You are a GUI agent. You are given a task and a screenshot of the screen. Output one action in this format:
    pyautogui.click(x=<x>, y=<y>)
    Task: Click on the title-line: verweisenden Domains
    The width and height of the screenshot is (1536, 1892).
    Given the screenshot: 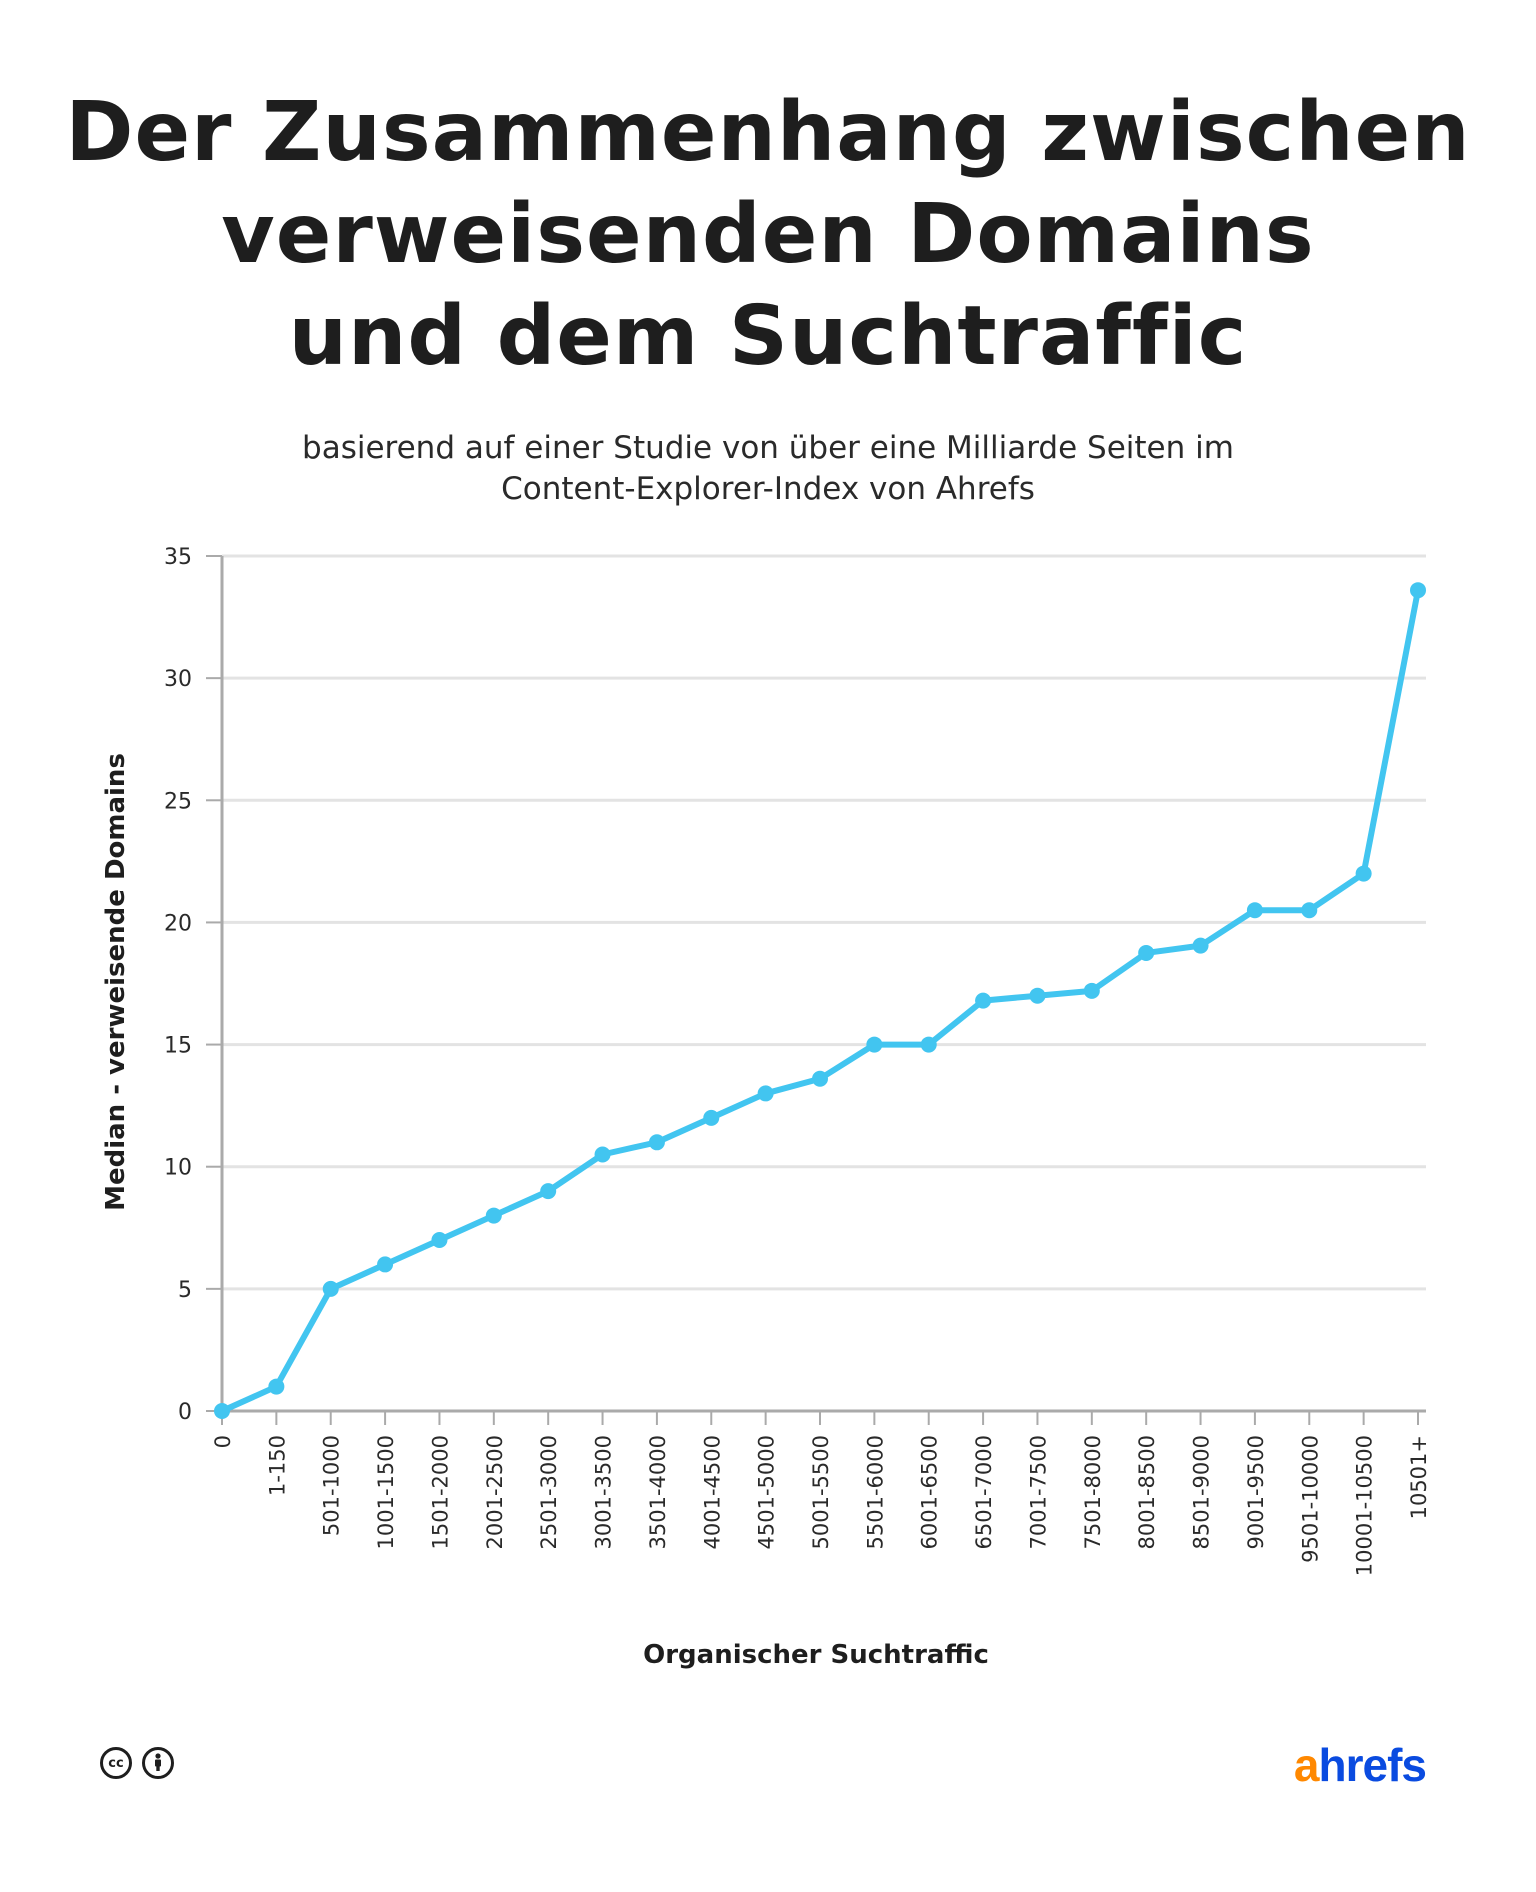 What is the action you would take?
    pyautogui.click(x=768, y=234)
    